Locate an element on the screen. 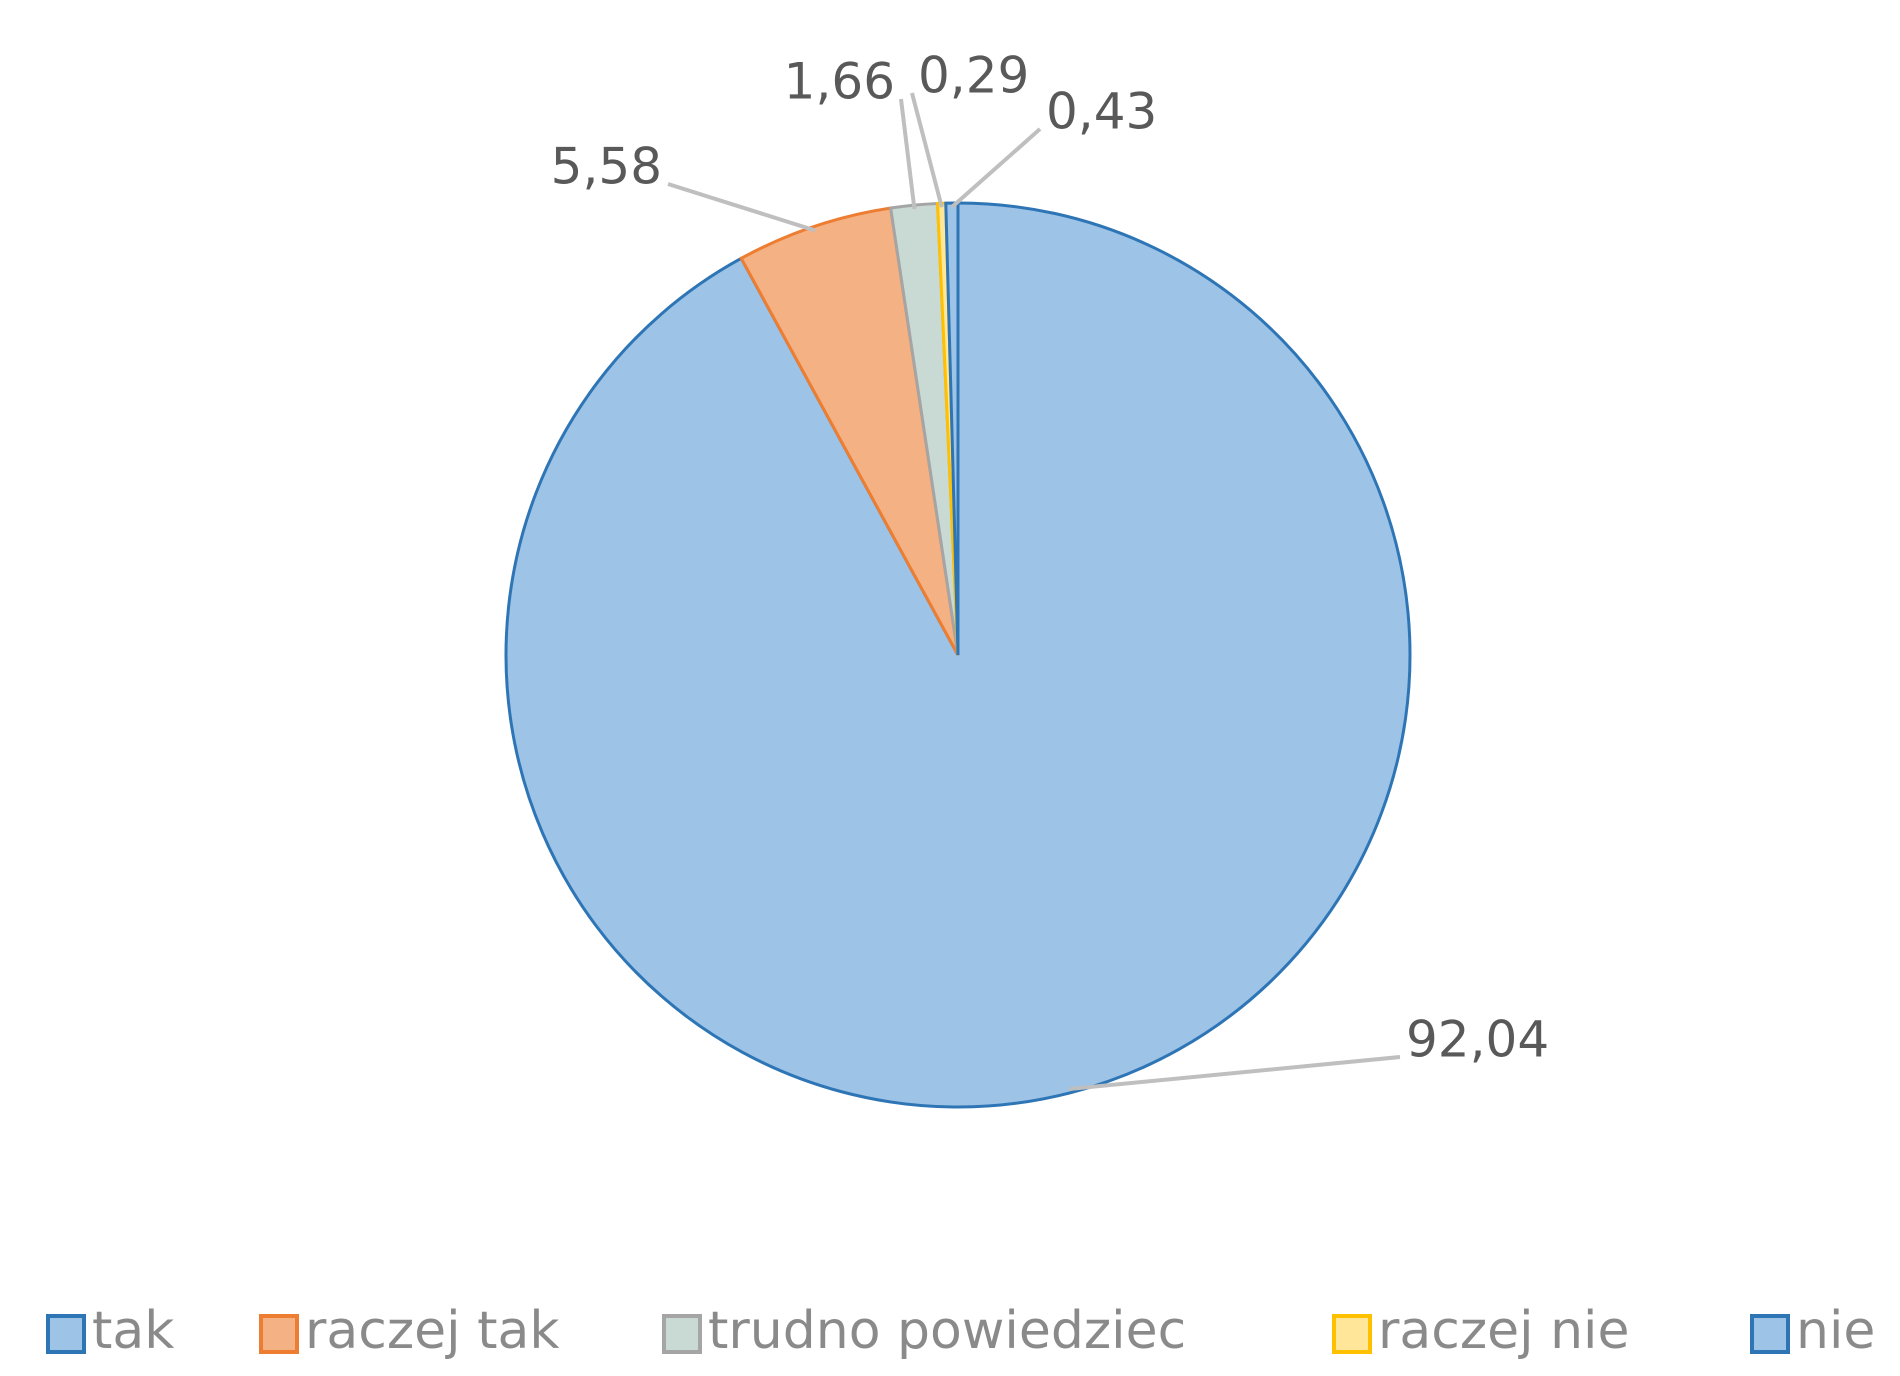 The image size is (1900, 1376). pie-slice is located at coordinates (849, 431).